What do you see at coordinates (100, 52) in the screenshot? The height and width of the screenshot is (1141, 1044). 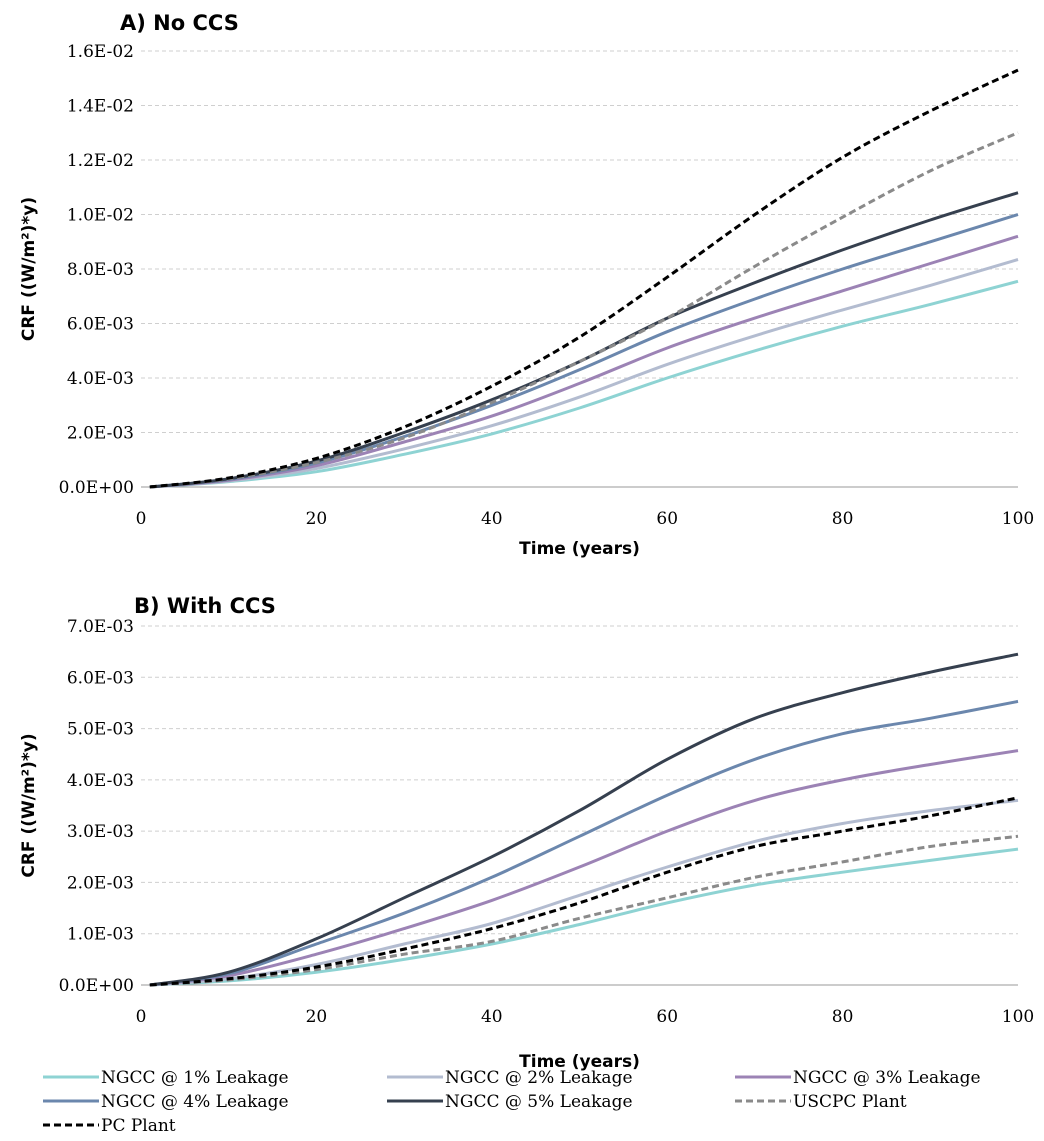 I see `y-tick-label: 1.6E-02` at bounding box center [100, 52].